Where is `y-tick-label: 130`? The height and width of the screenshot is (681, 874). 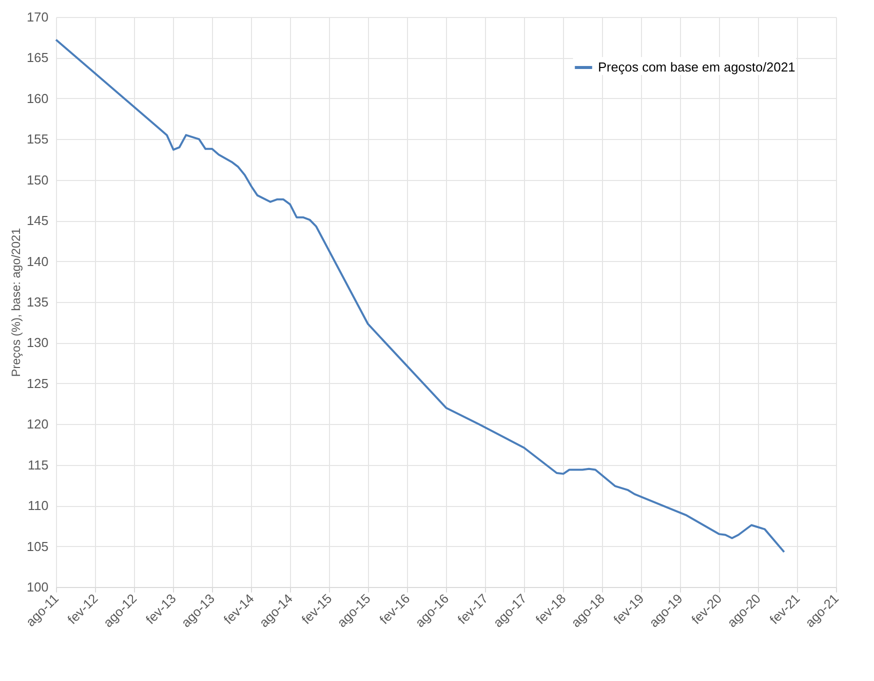
y-tick-label: 130 is located at coordinates (37, 342).